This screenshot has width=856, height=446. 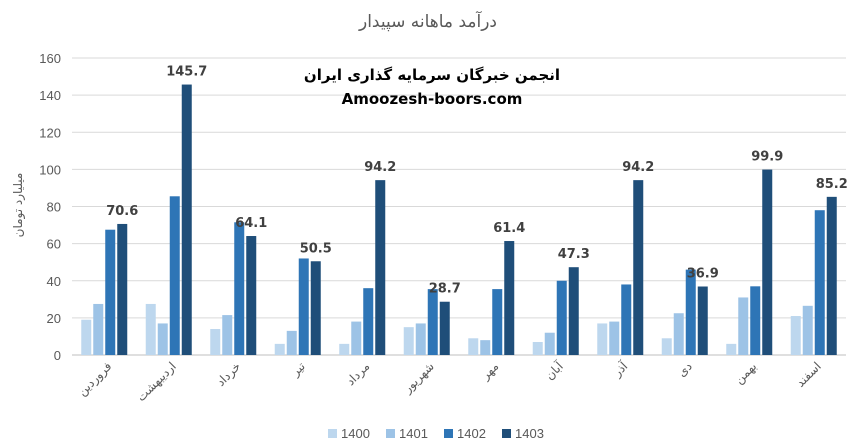 I want to click on y-tick-label: 120, so click(x=50, y=132).